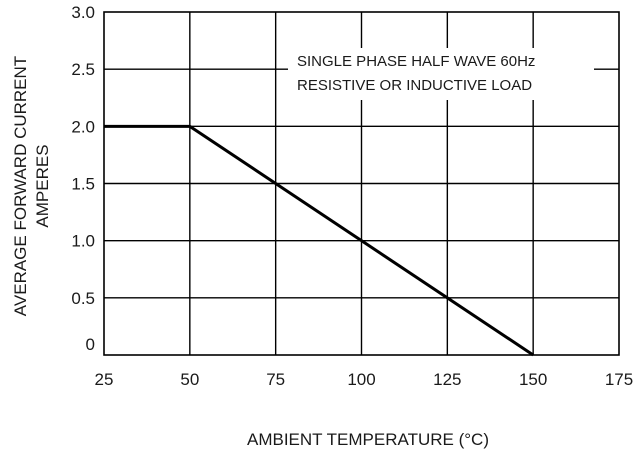  What do you see at coordinates (441, 74) in the screenshot?
I see `annotation-background` at bounding box center [441, 74].